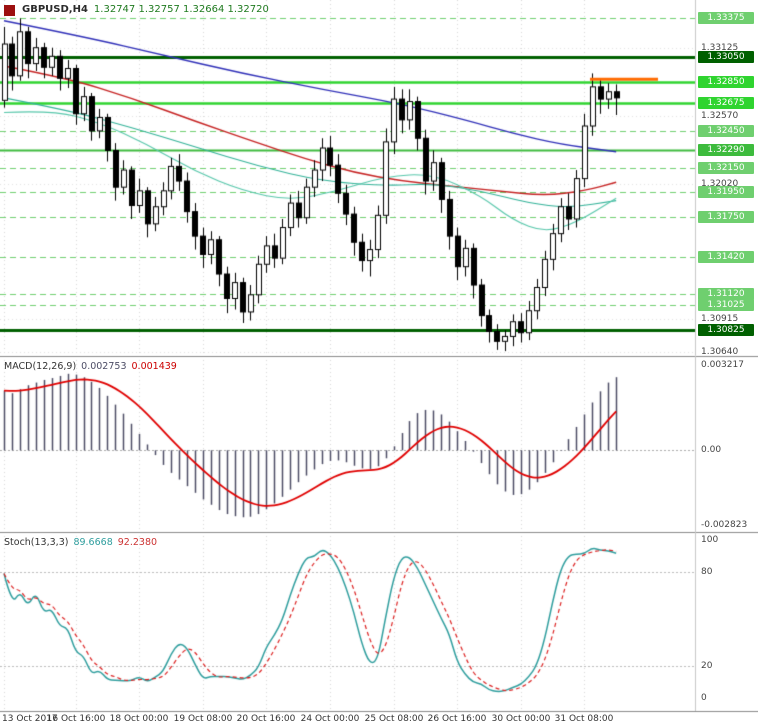 The height and width of the screenshot is (727, 758). Describe the element at coordinates (394, 719) in the screenshot. I see `time-axis-label: 25 Oct 08:00` at that location.